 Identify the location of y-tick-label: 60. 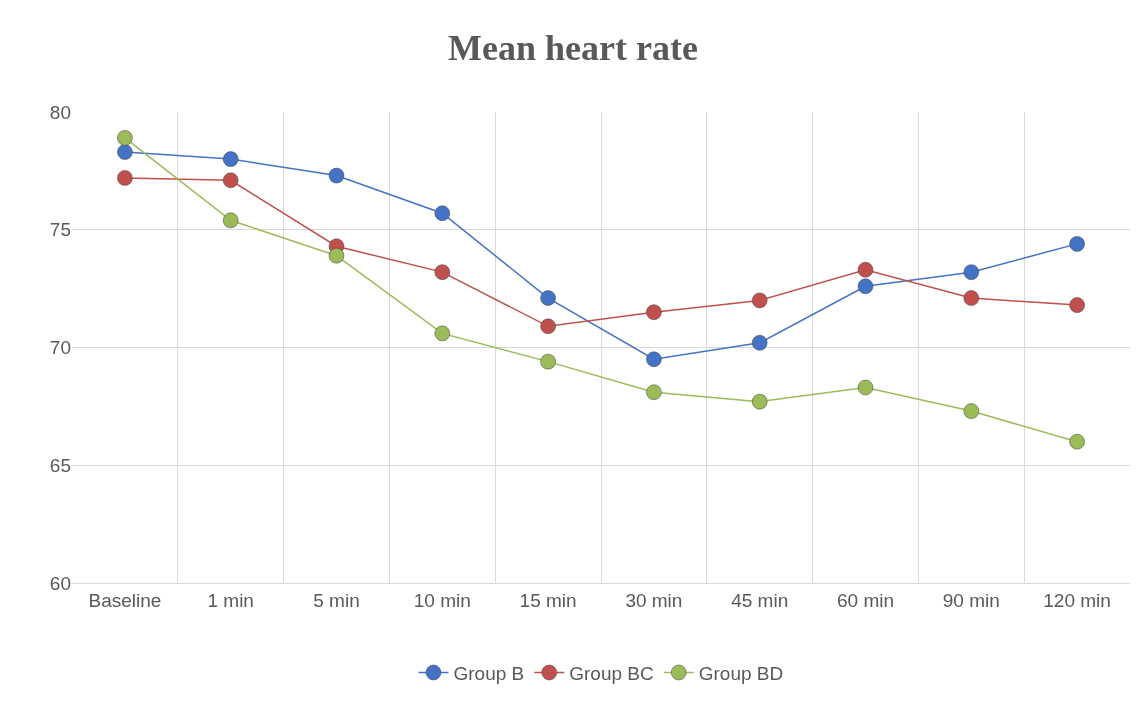
(60, 583).